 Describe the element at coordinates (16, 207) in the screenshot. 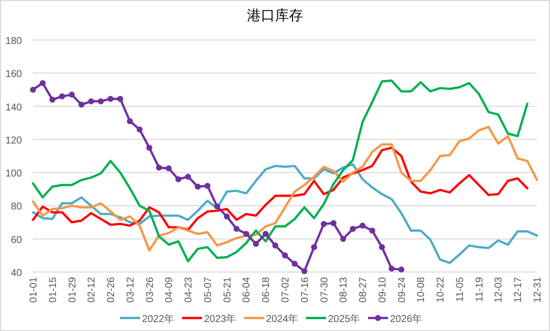

I see `y-tick-label: 80` at that location.